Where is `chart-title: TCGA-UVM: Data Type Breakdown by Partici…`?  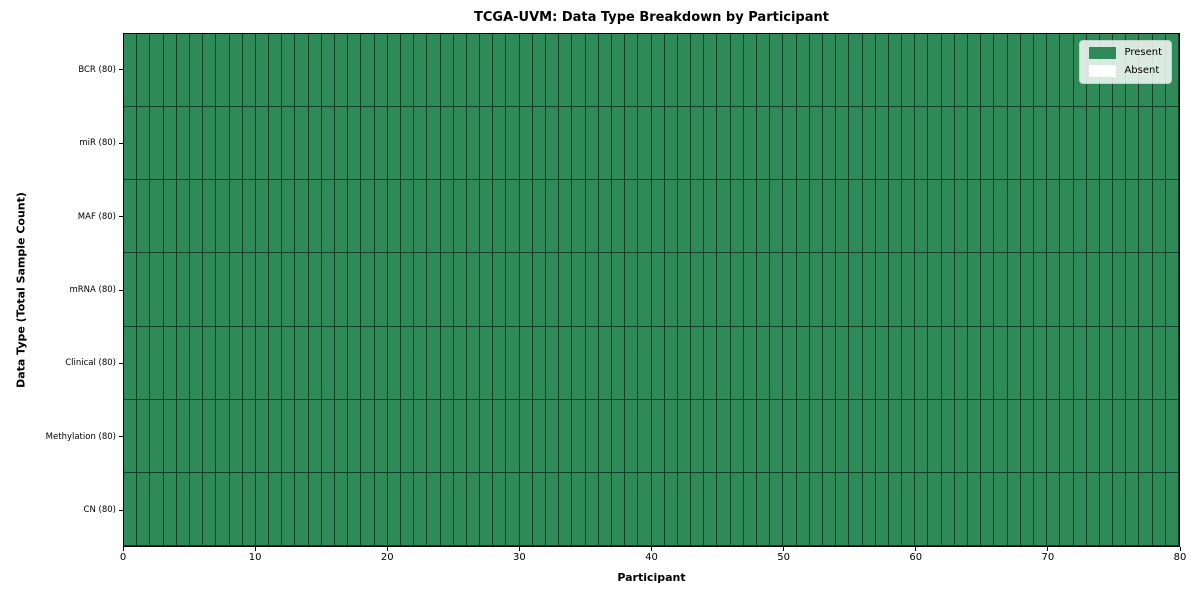 chart-title: TCGA-UVM: Data Type Breakdown by Partici… is located at coordinates (651, 17).